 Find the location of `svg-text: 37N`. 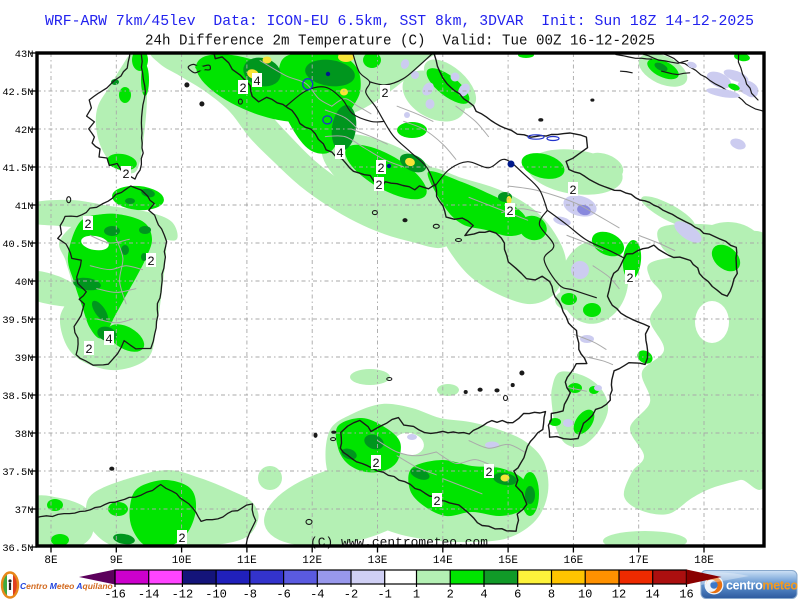

svg-text: 37N is located at coordinates (24, 511).